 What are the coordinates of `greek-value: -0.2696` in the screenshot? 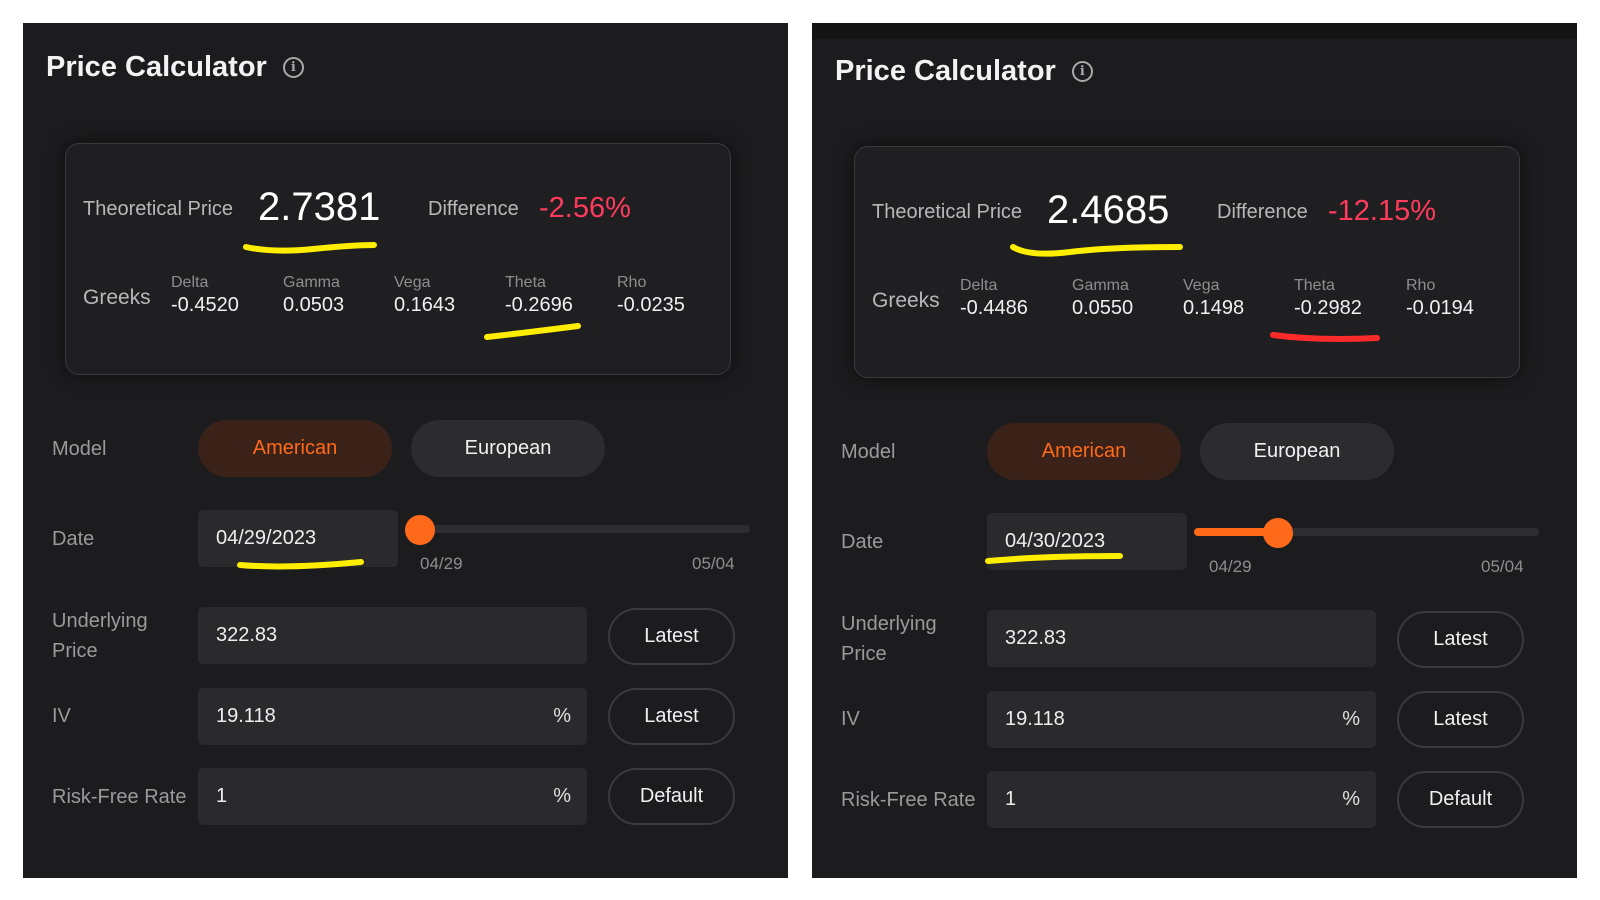 It's located at (539, 305).